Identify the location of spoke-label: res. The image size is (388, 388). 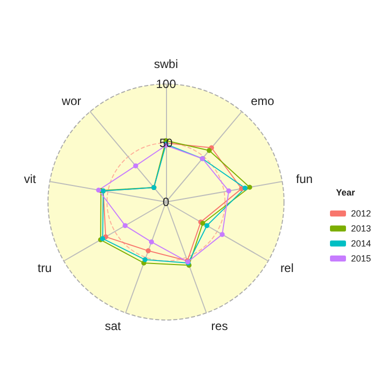
(219, 326).